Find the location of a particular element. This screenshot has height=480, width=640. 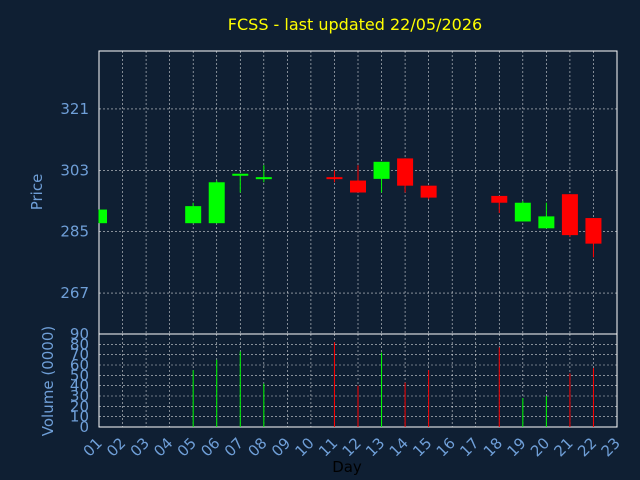

x-tick-label: 19 is located at coordinates (516, 447).